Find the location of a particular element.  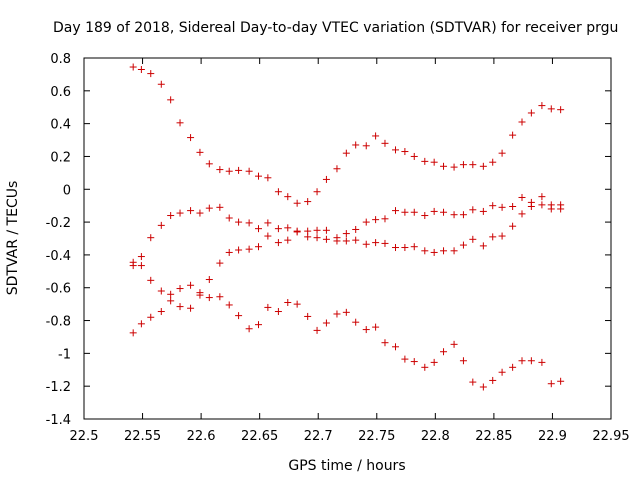

series-satellite-d is located at coordinates (347, 341).